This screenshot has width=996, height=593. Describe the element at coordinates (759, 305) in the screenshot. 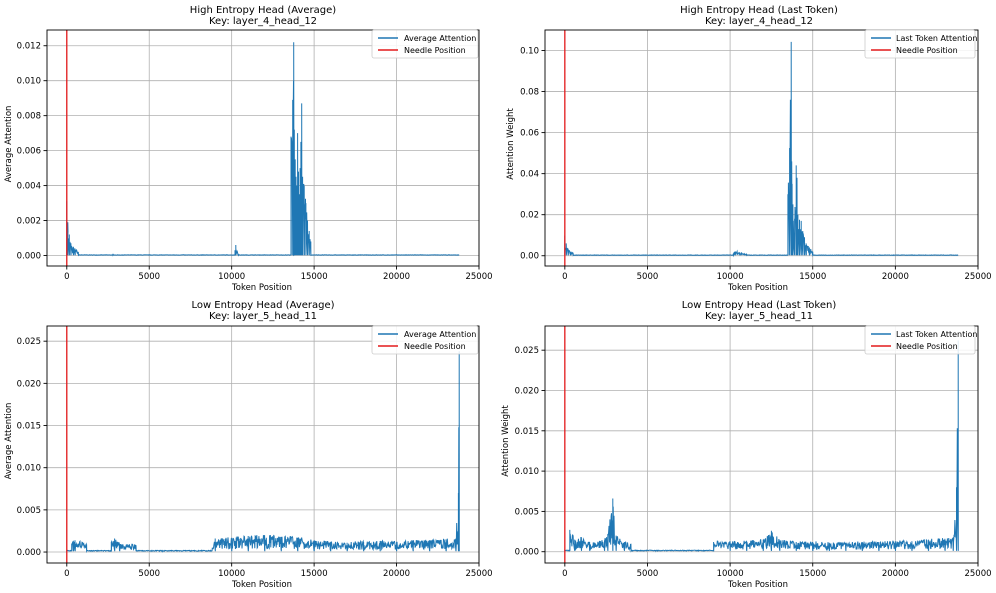

I see `chart-title: Low Entropy Head (Last Token)` at that location.